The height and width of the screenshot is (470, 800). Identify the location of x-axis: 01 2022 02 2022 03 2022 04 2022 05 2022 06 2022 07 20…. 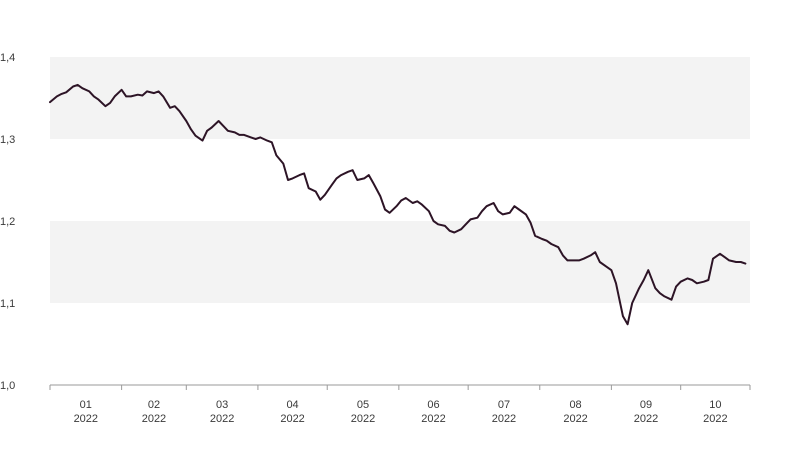
(400, 404).